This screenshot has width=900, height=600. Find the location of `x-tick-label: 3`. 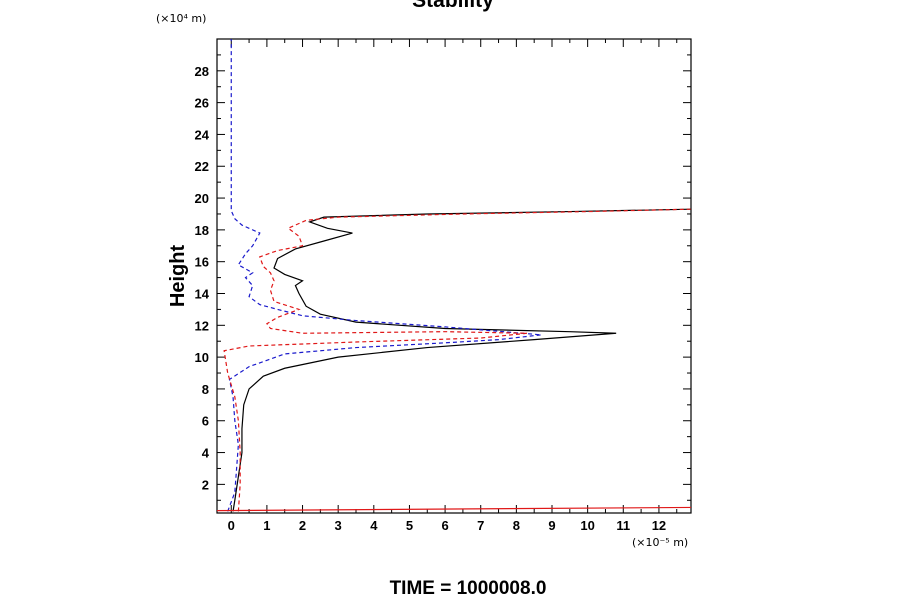

x-tick-label: 3 is located at coordinates (338, 525).